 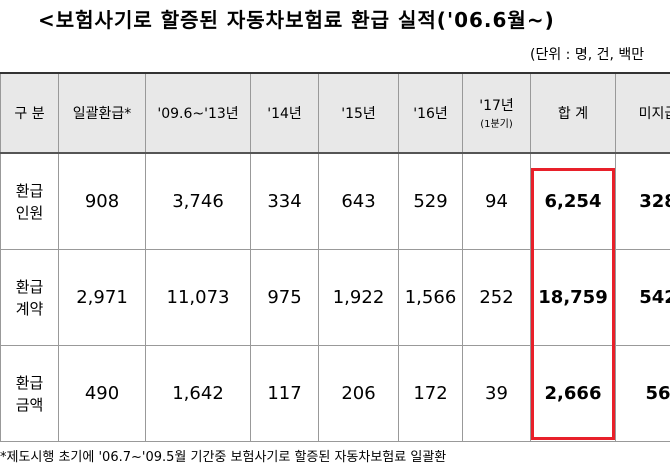 I want to click on cell: 529, so click(x=430, y=201).